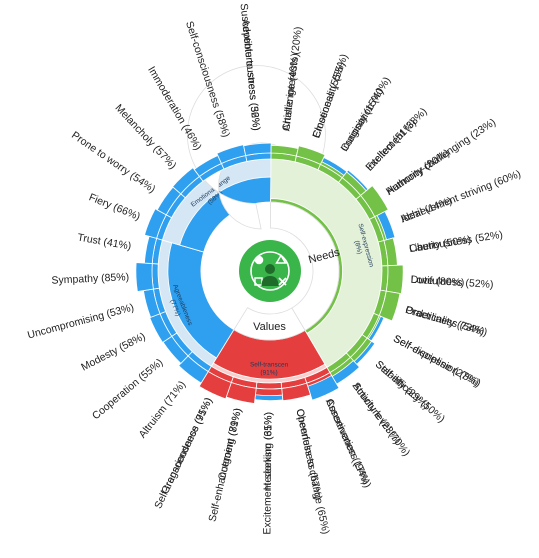  Describe the element at coordinates (80, 321) in the screenshot. I see `facet-label-uncompromising-53: Uncompromising (53%)` at that location.